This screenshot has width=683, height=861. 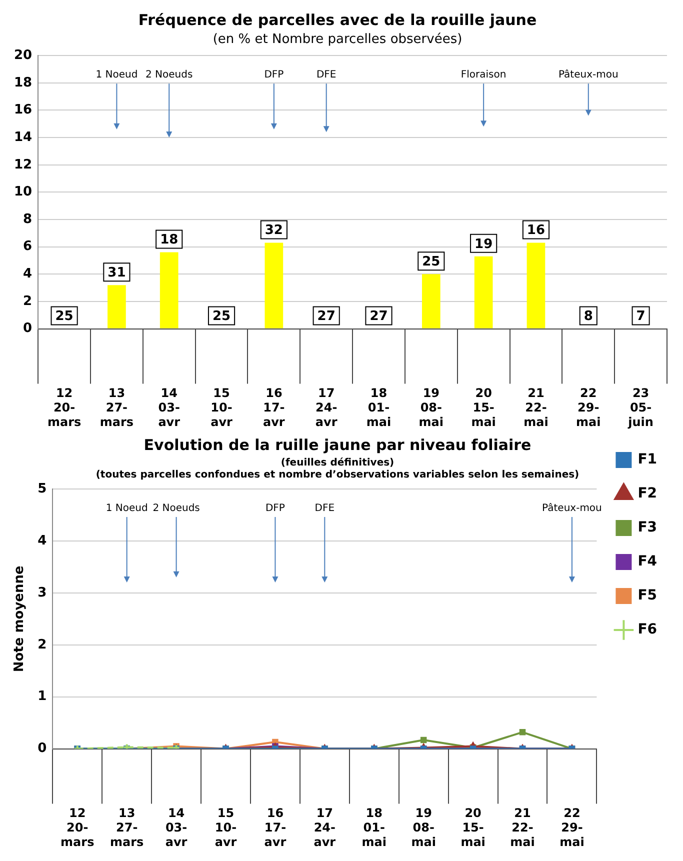 What do you see at coordinates (648, 596) in the screenshot?
I see `legend-label: F5` at bounding box center [648, 596].